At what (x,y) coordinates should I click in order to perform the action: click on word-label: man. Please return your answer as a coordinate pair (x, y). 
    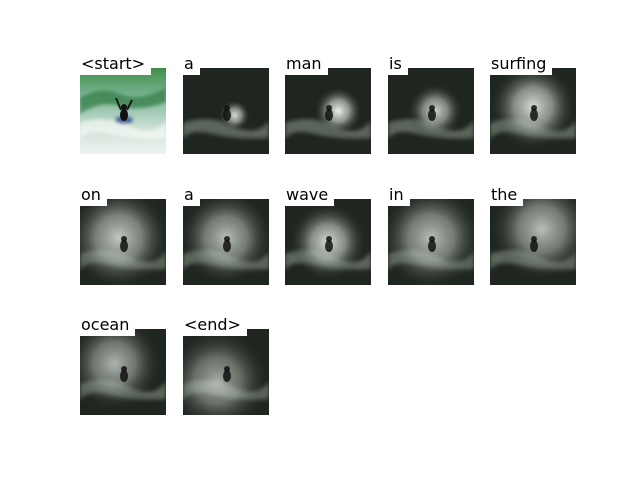
    Looking at the image, I should click on (306, 65).